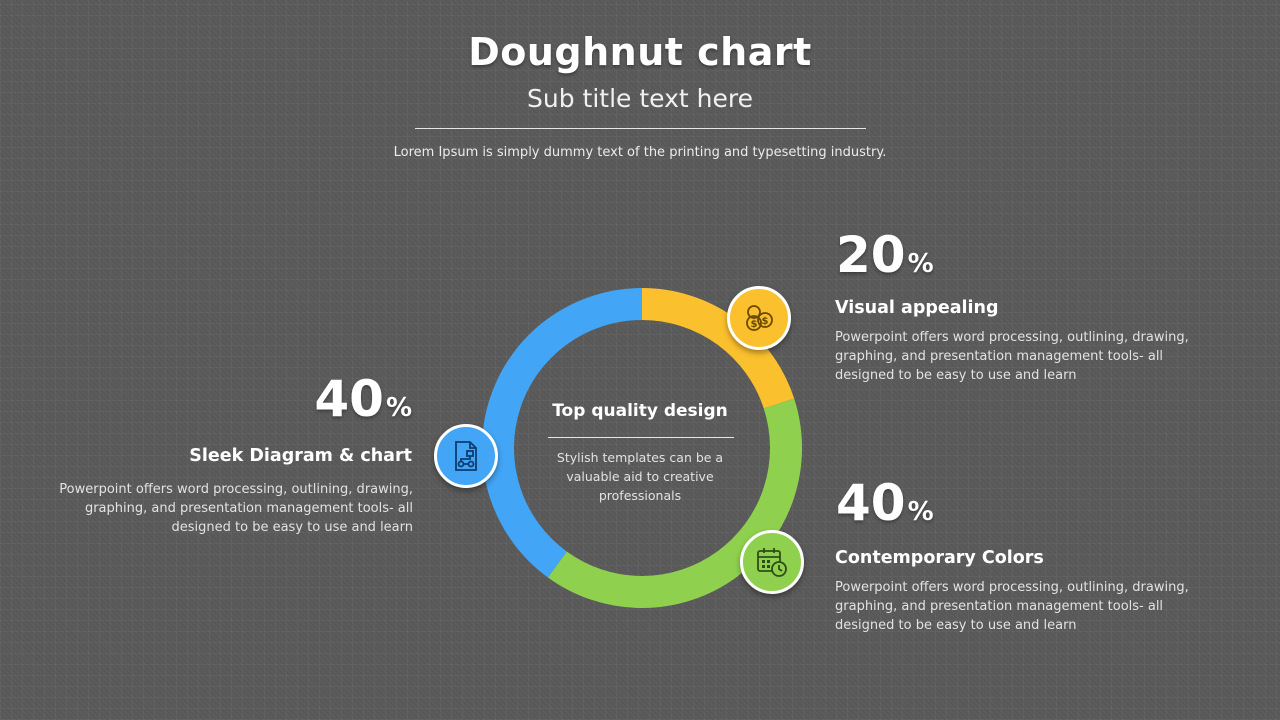  I want to click on calendar-badge, so click(772, 562).